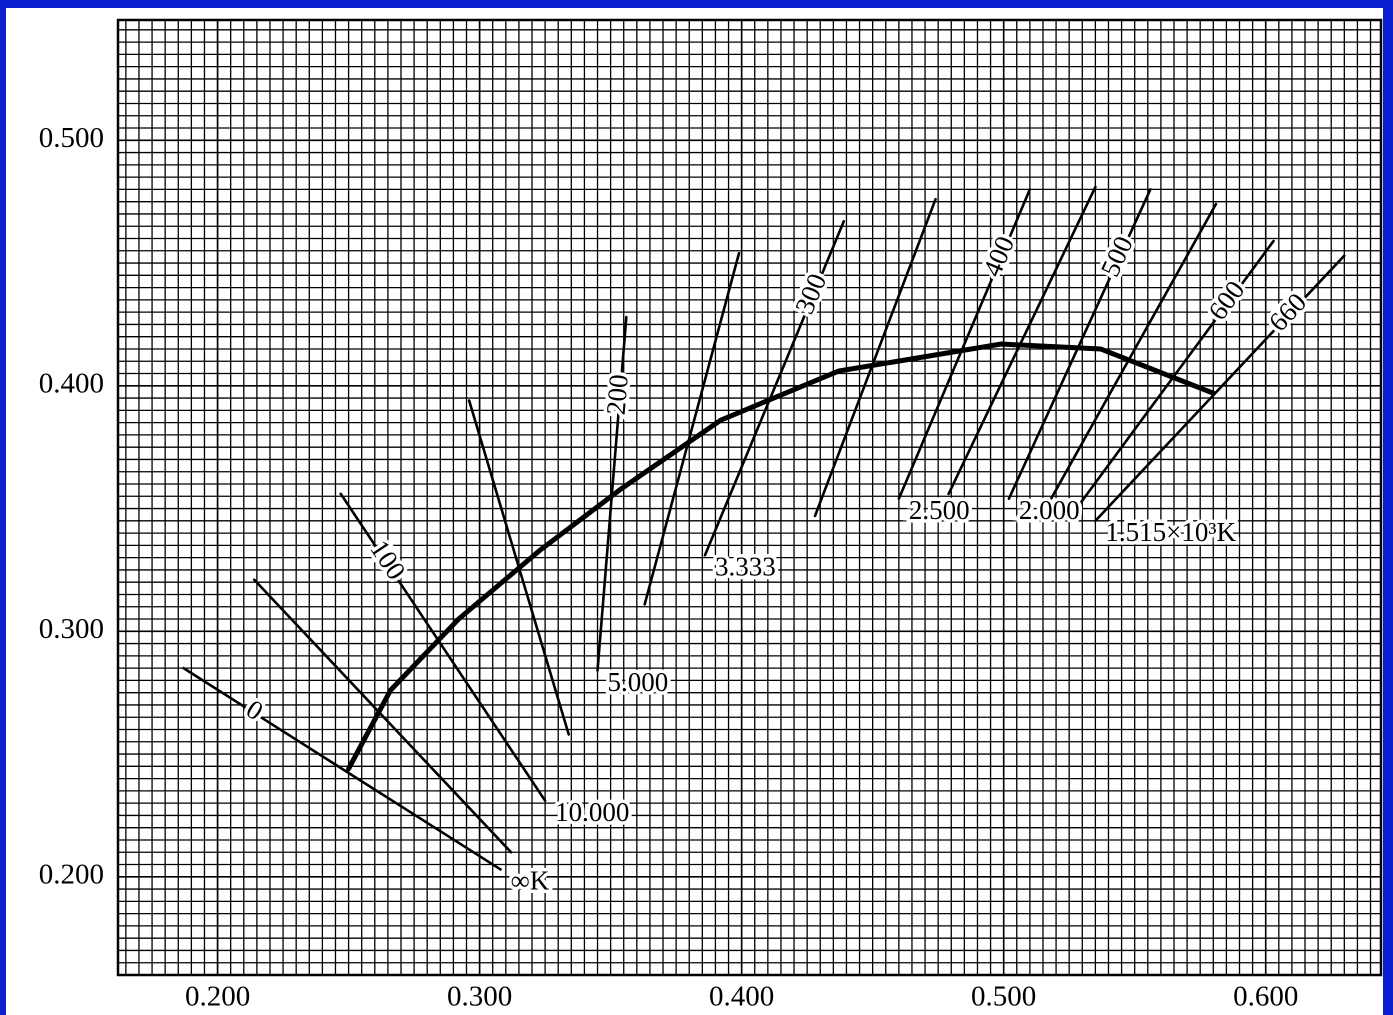  I want to click on kelvin-label: 10.000, so click(592, 812).